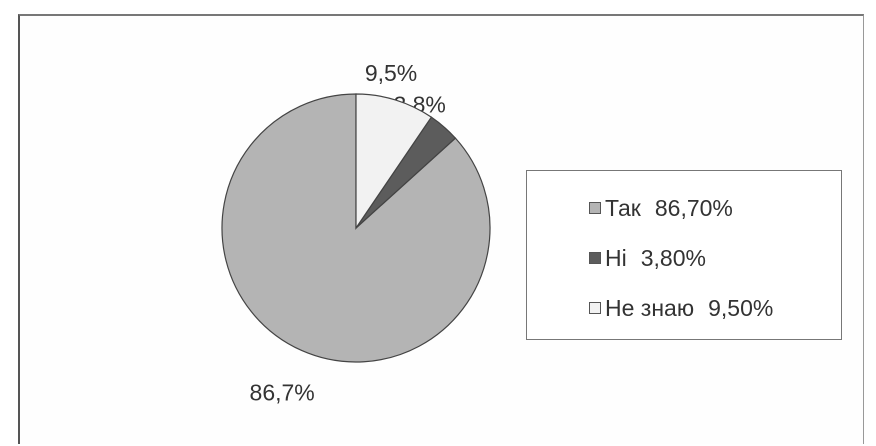 Image resolution: width=876 pixels, height=446 pixels. I want to click on legend-swatch-ni, so click(595, 258).